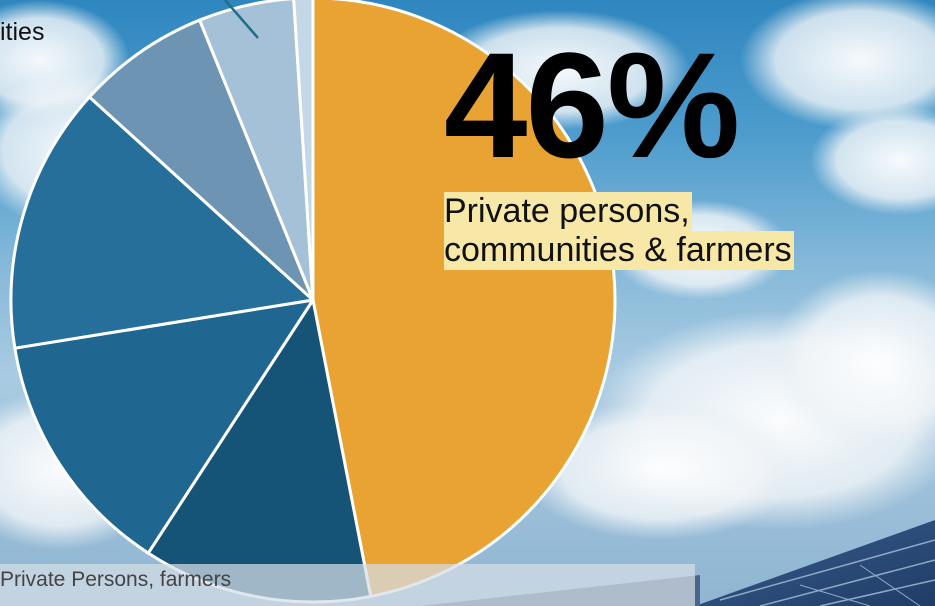  I want to click on bottom-caption-bar, so click(347, 585).